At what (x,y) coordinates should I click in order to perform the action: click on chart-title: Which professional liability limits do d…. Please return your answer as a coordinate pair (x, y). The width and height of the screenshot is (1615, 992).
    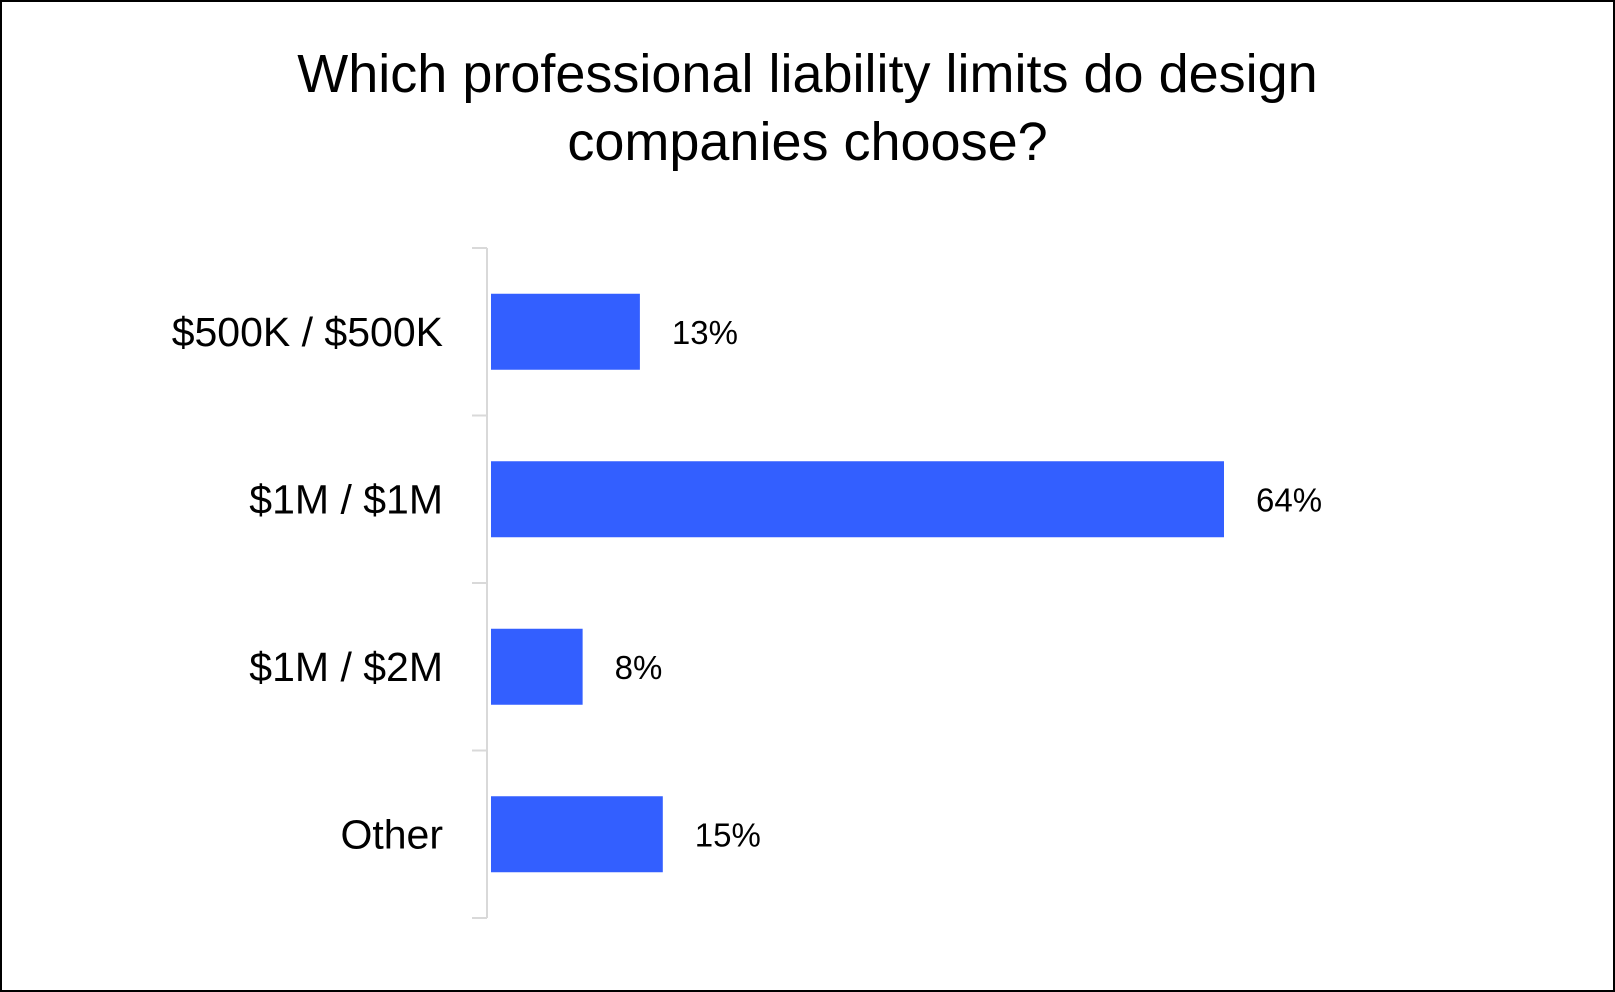
    Looking at the image, I should click on (807, 108).